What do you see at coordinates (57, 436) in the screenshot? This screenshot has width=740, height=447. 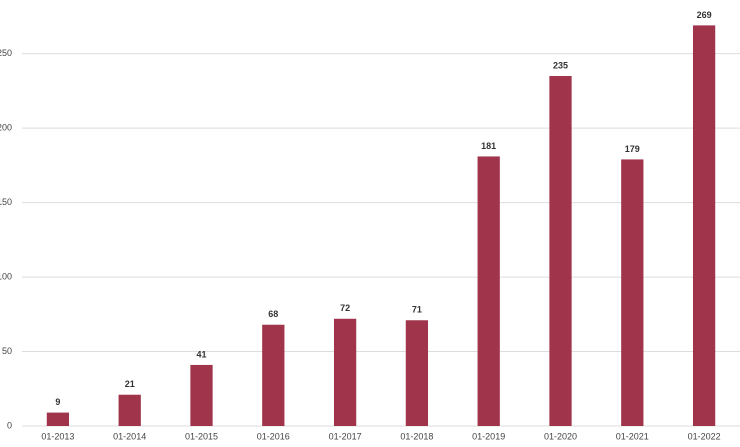 I see `x-tick-label: 01-2013` at bounding box center [57, 436].